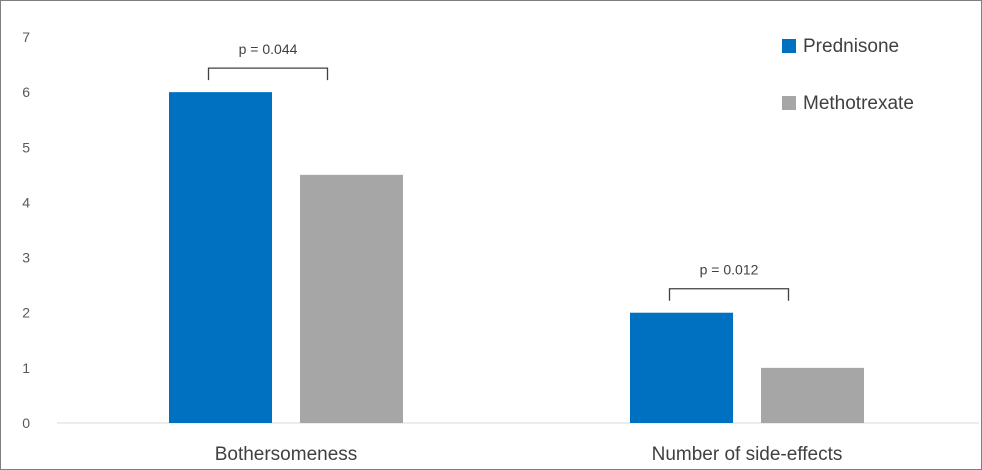 Image resolution: width=982 pixels, height=470 pixels. Describe the element at coordinates (848, 75) in the screenshot. I see `legend: Prednisone Methotrexate` at that location.